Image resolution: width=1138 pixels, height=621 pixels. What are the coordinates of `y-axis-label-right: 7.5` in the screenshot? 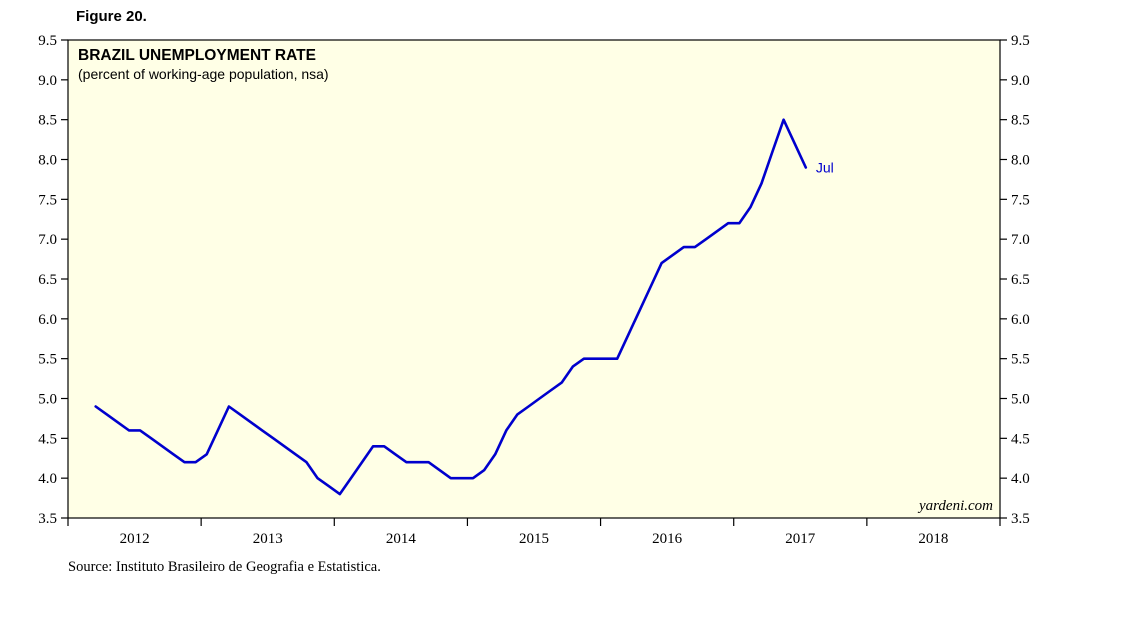 It's located at (1020, 200).